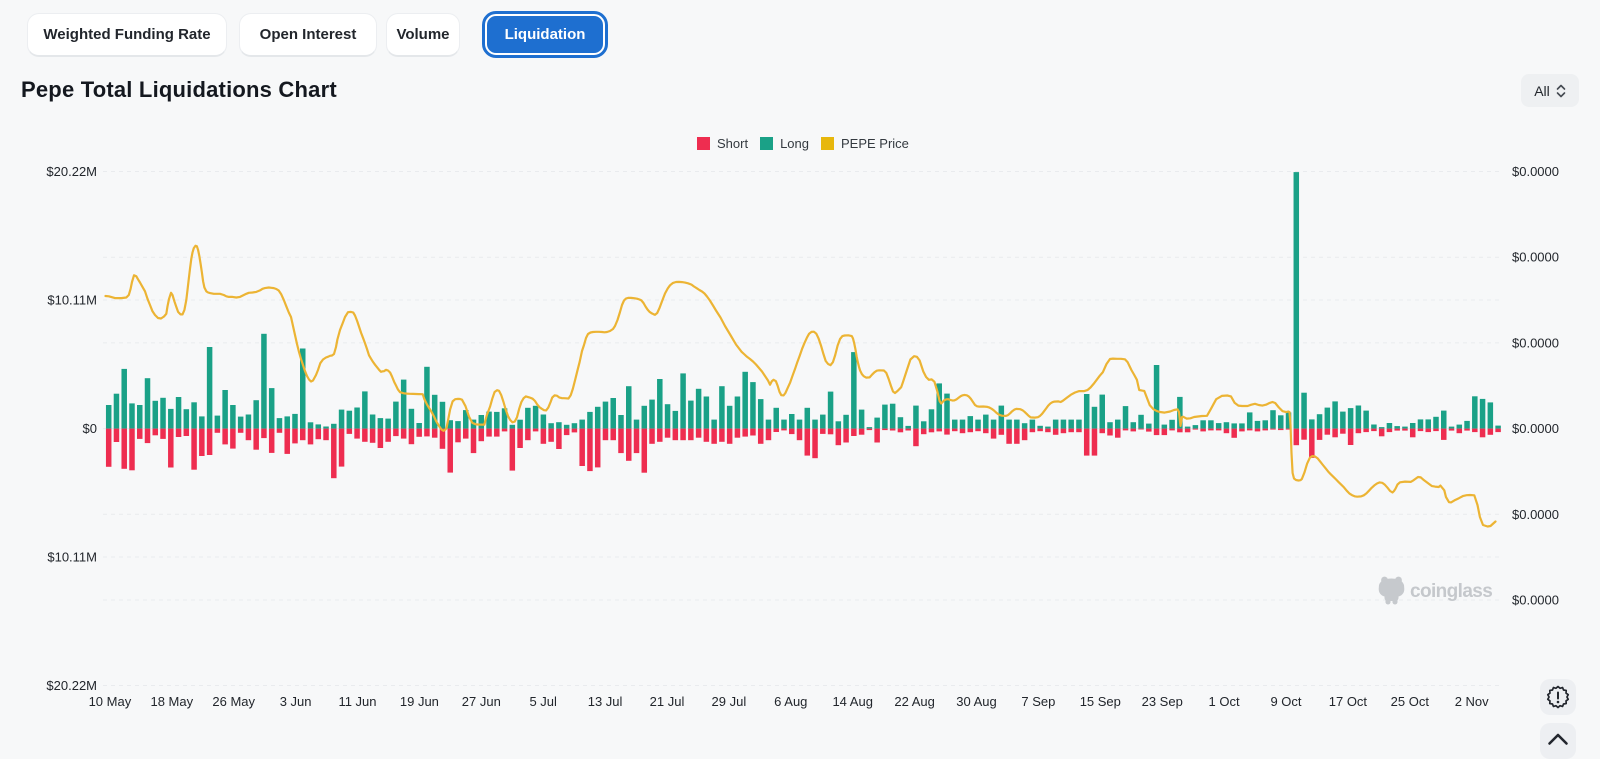  What do you see at coordinates (605, 701) in the screenshot?
I see `svg-text: 13 Jul` at bounding box center [605, 701].